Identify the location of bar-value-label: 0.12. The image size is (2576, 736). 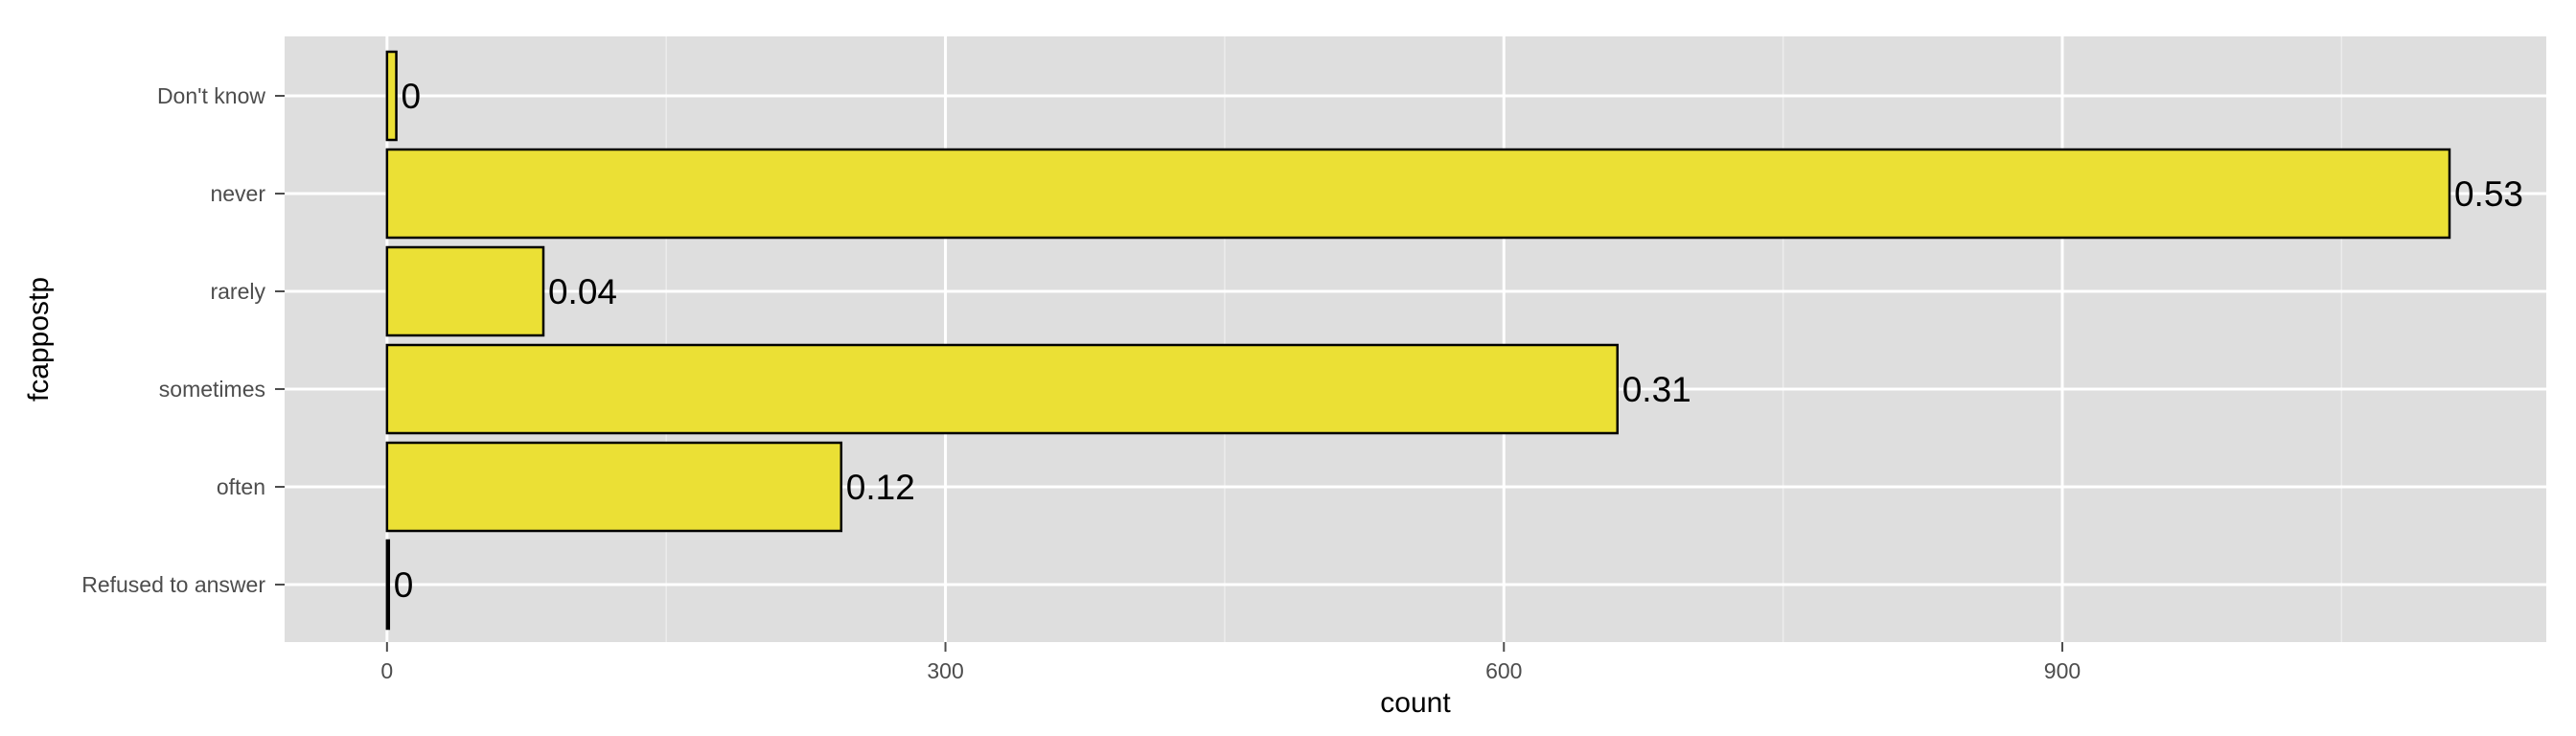
(880, 487).